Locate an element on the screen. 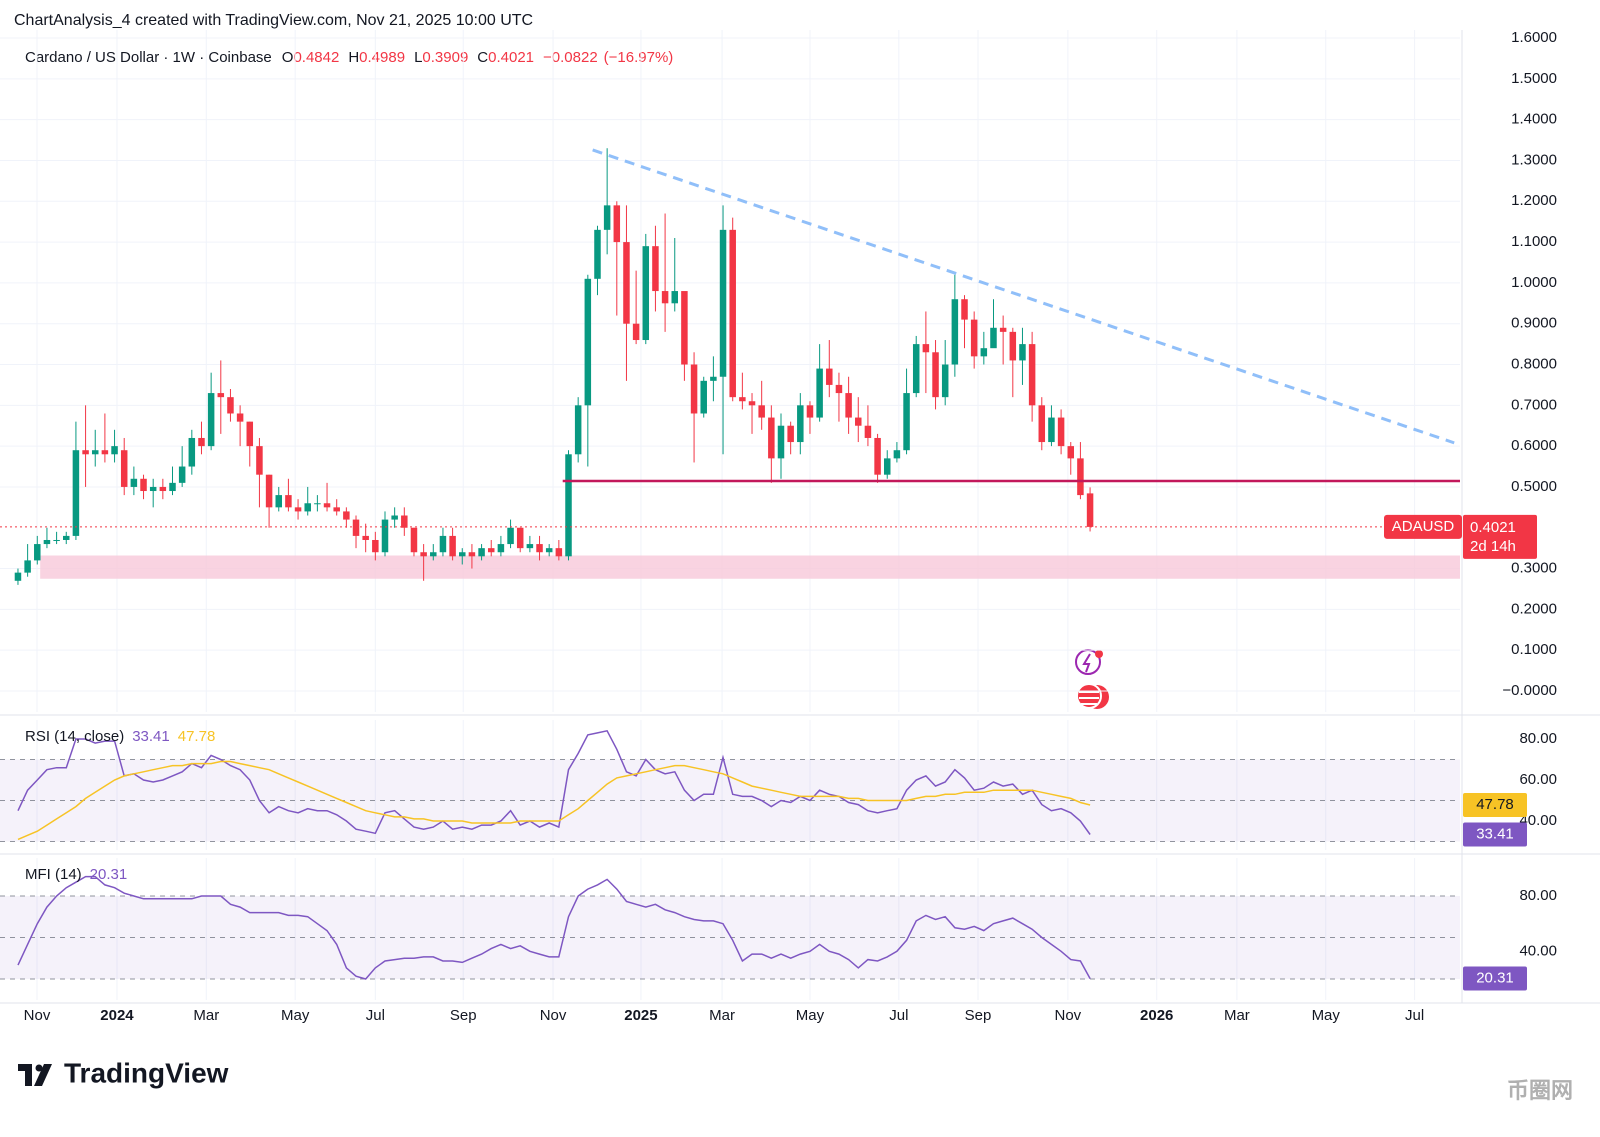 This screenshot has width=1600, height=1137. event-icon-bolt is located at coordinates (1086, 663).